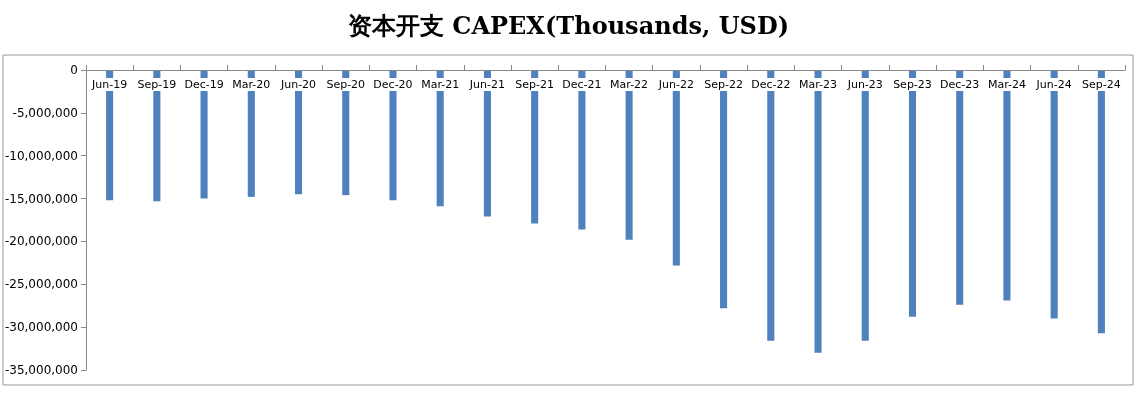 This screenshot has width=1137, height=395. I want to click on y-tick-label: 0, so click(74, 70).